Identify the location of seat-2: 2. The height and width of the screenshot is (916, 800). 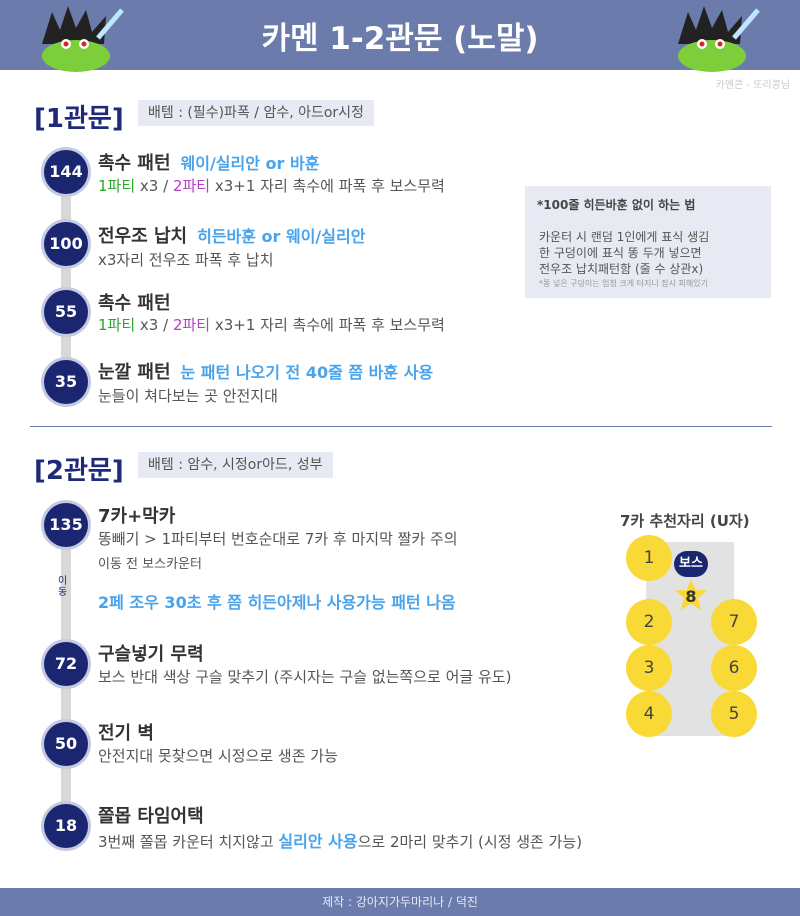
(649, 622).